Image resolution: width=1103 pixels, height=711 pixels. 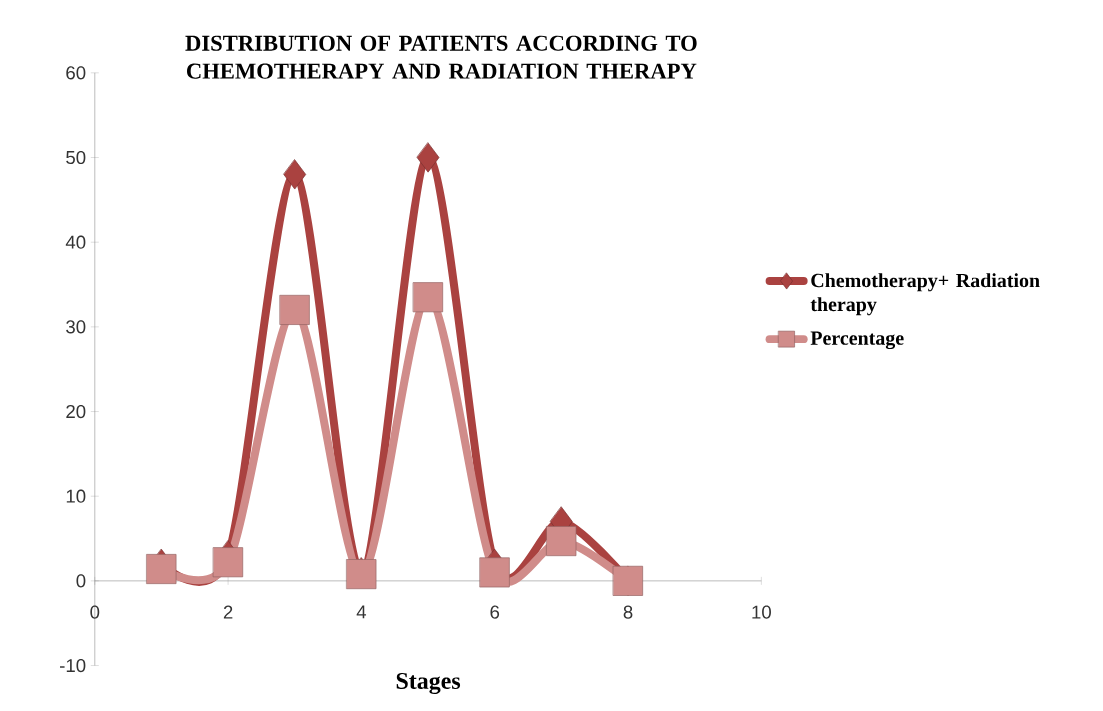 What do you see at coordinates (228, 612) in the screenshot?
I see `x-tick-label: 2` at bounding box center [228, 612].